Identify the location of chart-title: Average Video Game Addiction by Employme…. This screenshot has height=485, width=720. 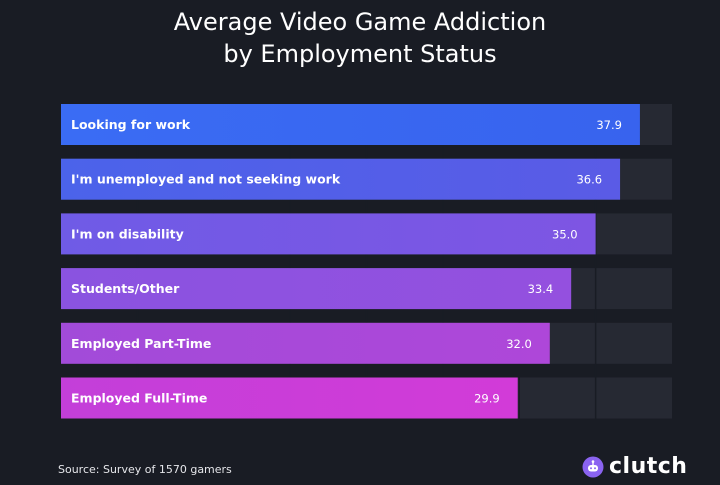
(360, 38).